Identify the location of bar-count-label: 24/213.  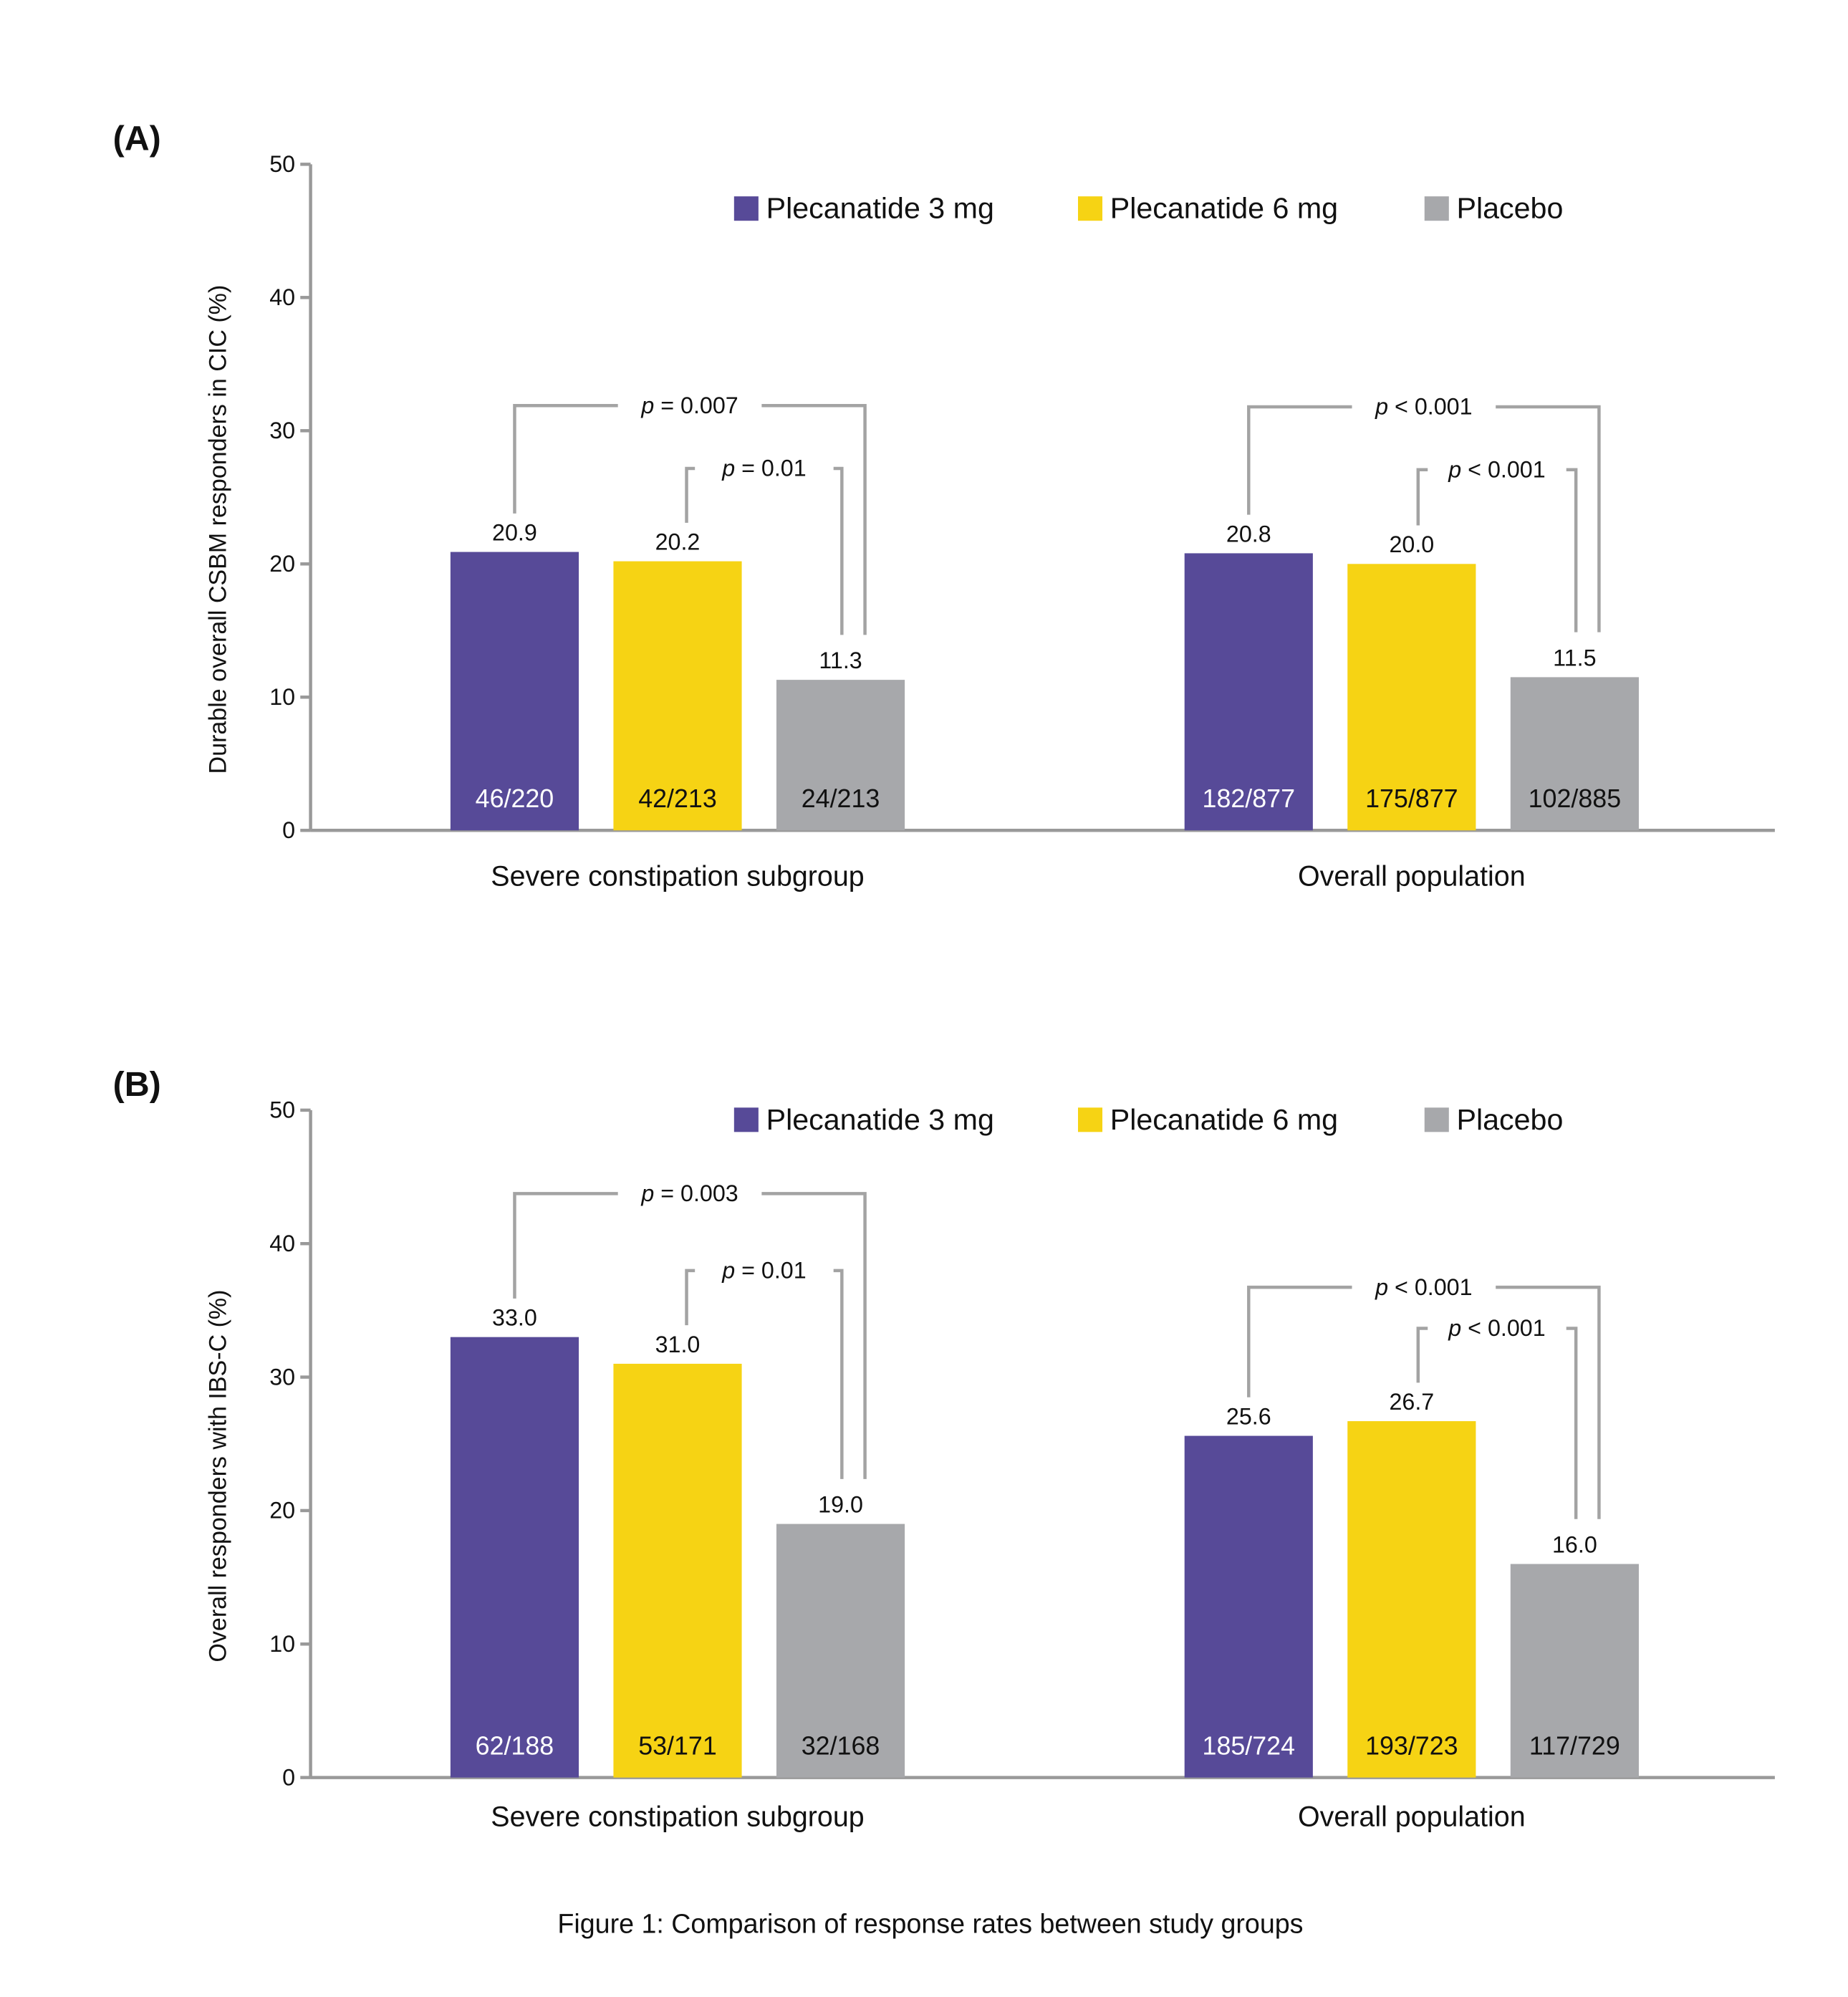
(841, 798).